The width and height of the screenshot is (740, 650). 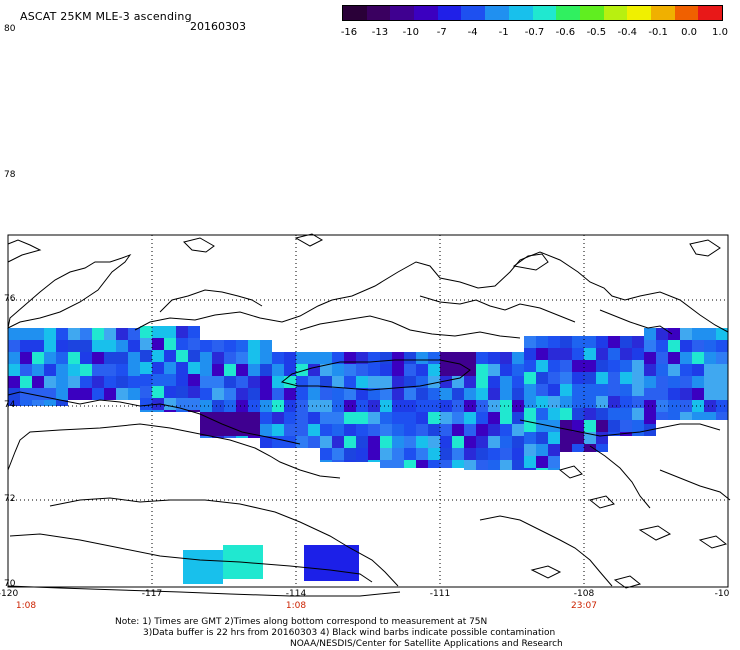 What do you see at coordinates (596, 32) in the screenshot?
I see `colorbar-tick-label: -0.5` at bounding box center [596, 32].